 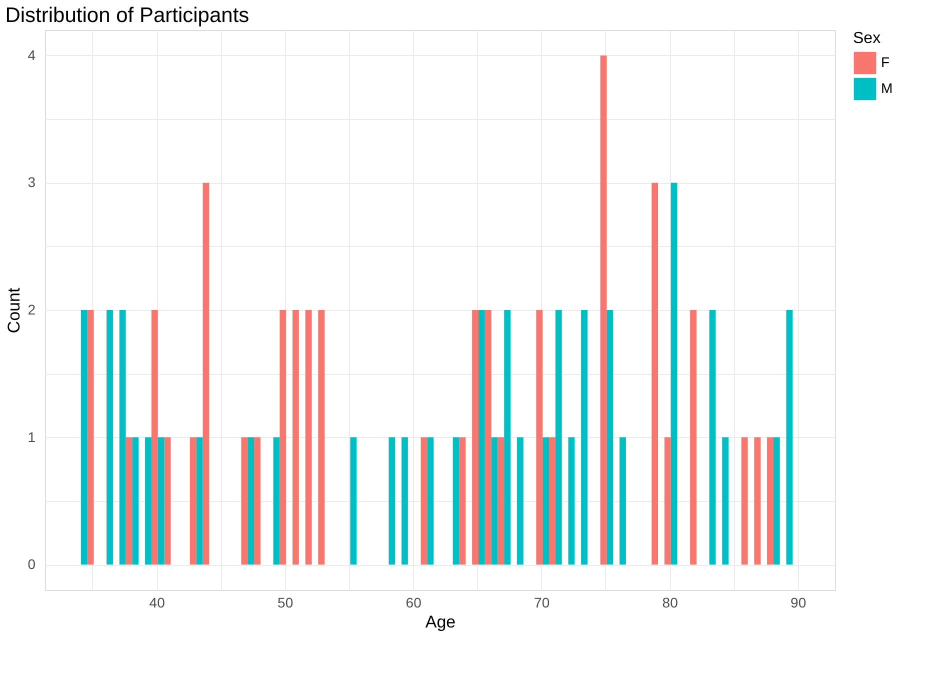 What do you see at coordinates (32, 182) in the screenshot?
I see `y-tick-label: 3` at bounding box center [32, 182].